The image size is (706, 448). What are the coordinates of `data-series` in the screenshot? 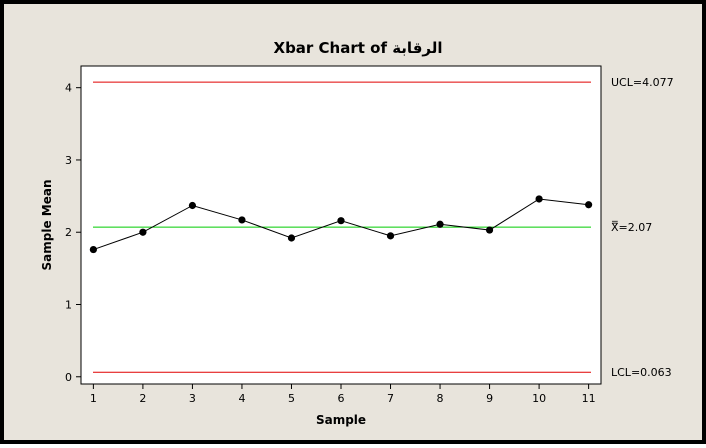 It's located at (341, 224).